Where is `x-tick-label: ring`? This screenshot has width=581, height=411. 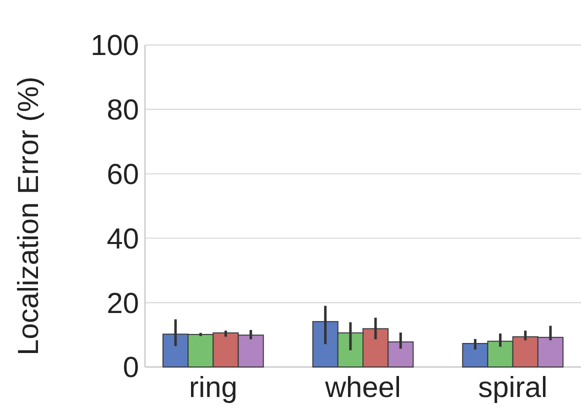
x-tick-label: ring is located at coordinates (213, 388).